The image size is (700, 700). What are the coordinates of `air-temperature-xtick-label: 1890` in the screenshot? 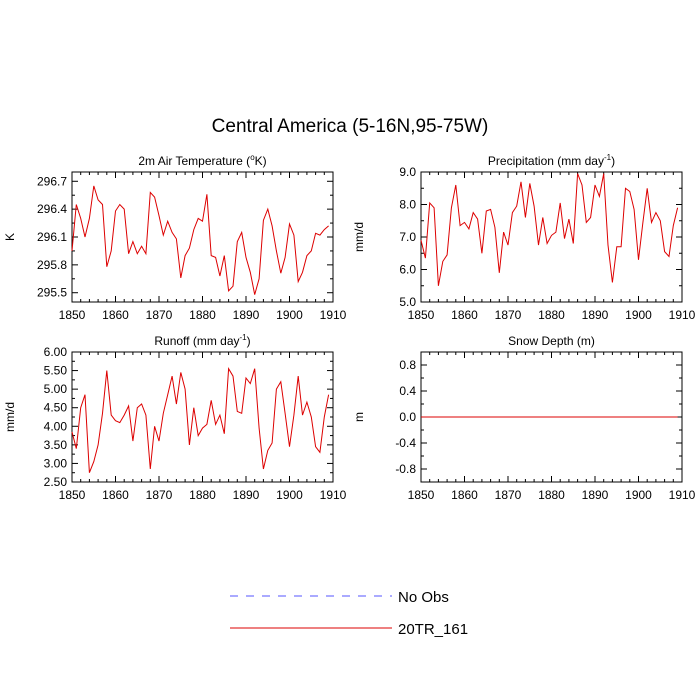 It's located at (246, 315).